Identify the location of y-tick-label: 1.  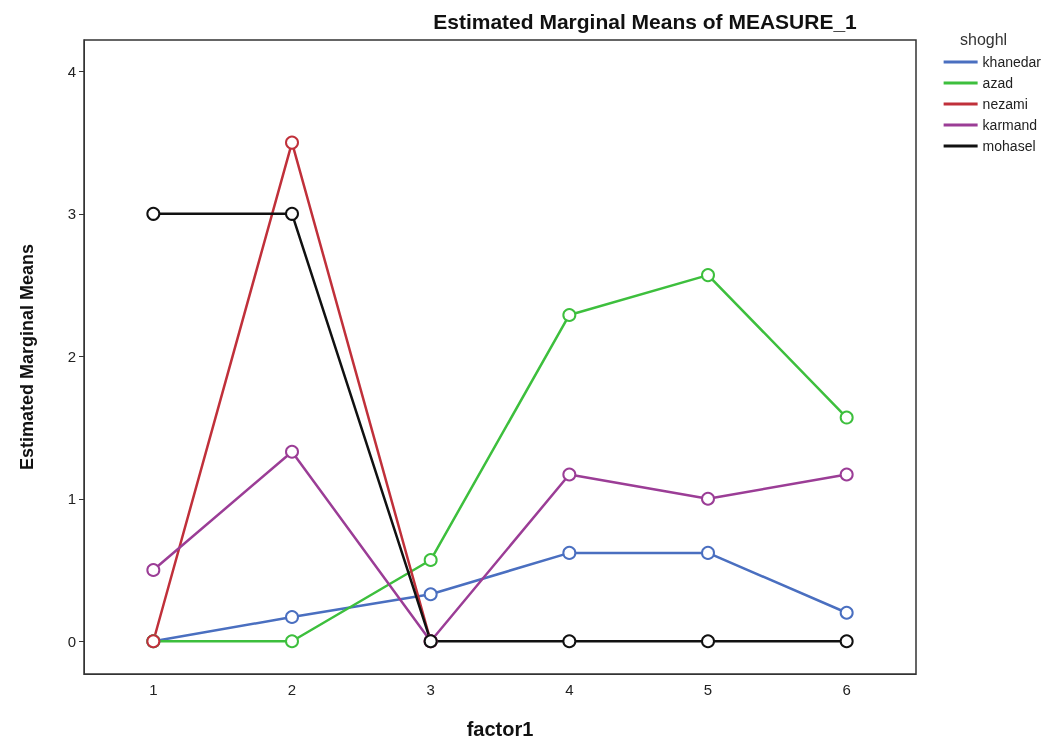
(71, 499).